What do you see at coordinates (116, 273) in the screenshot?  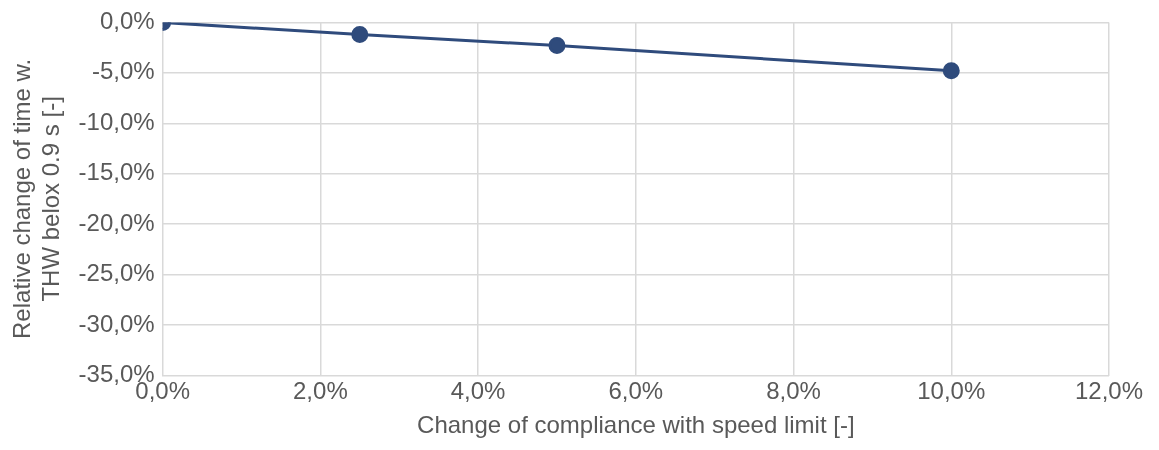 I see `y-tick-label: -25,0%` at bounding box center [116, 273].